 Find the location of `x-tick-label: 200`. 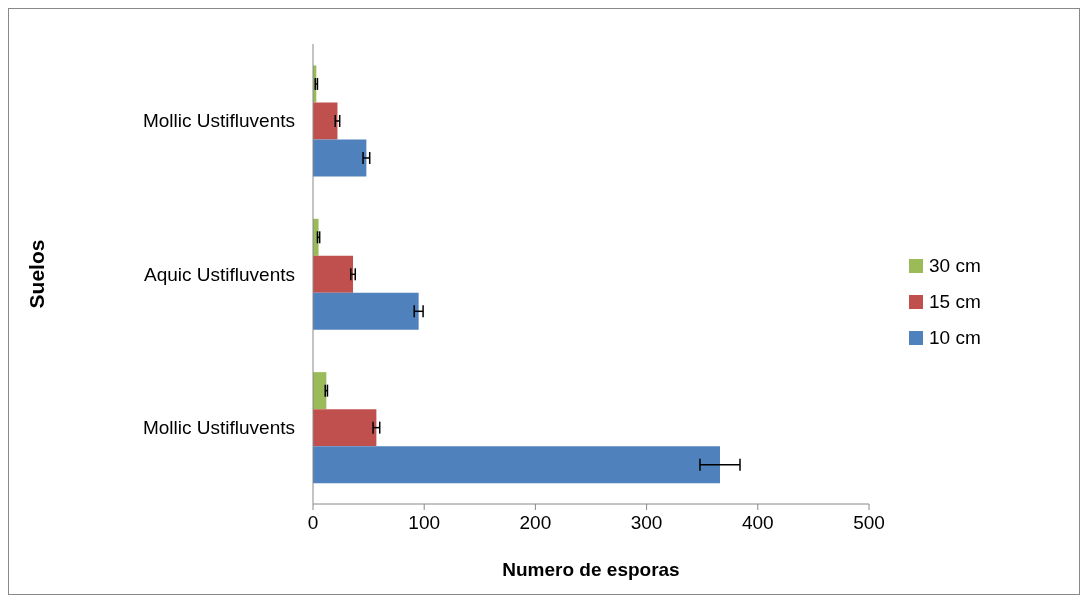

x-tick-label: 200 is located at coordinates (535, 523).